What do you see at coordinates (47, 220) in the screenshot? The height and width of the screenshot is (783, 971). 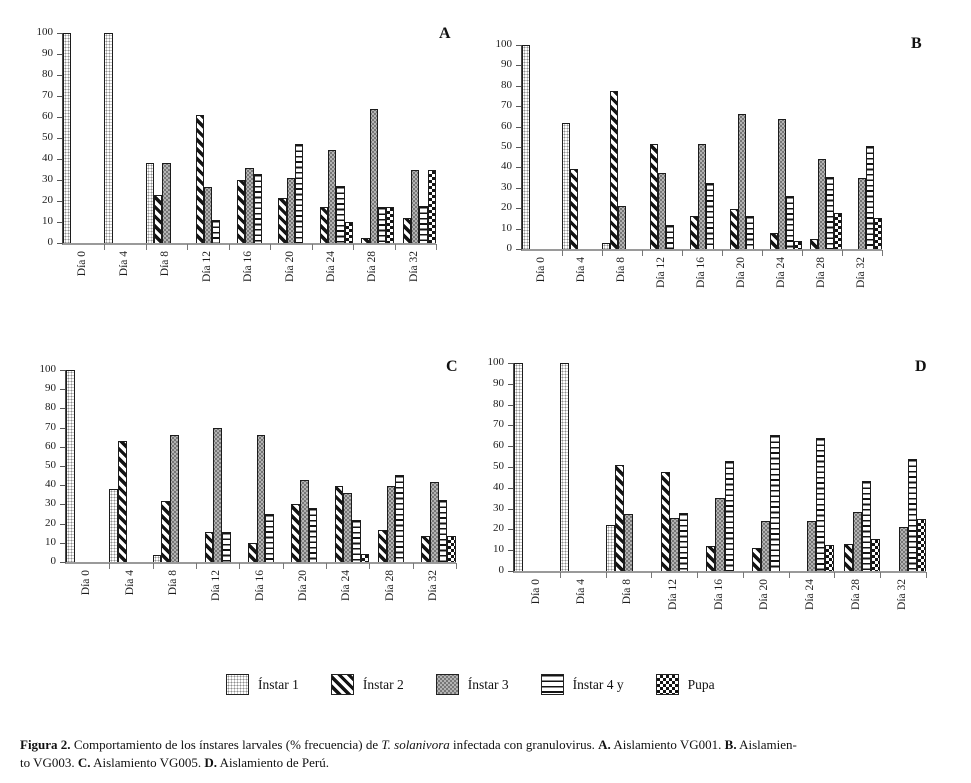 I see `y-tick-label: 10` at bounding box center [47, 220].